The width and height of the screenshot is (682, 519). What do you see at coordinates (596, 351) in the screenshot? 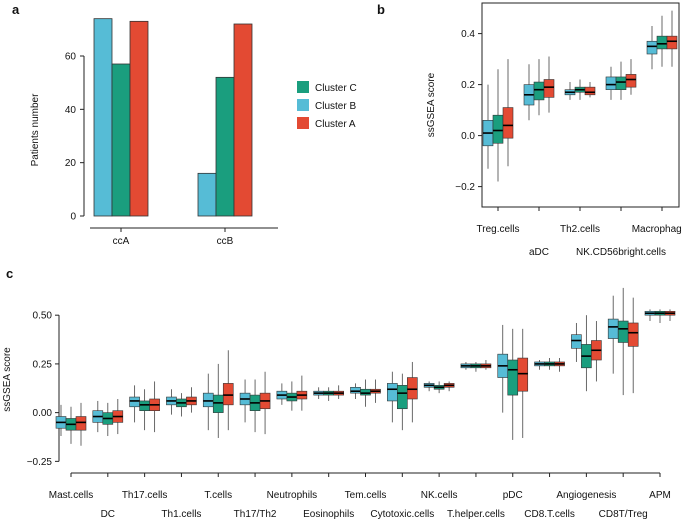
I see `box-angiogenesis-cluster-a` at bounding box center [596, 351].